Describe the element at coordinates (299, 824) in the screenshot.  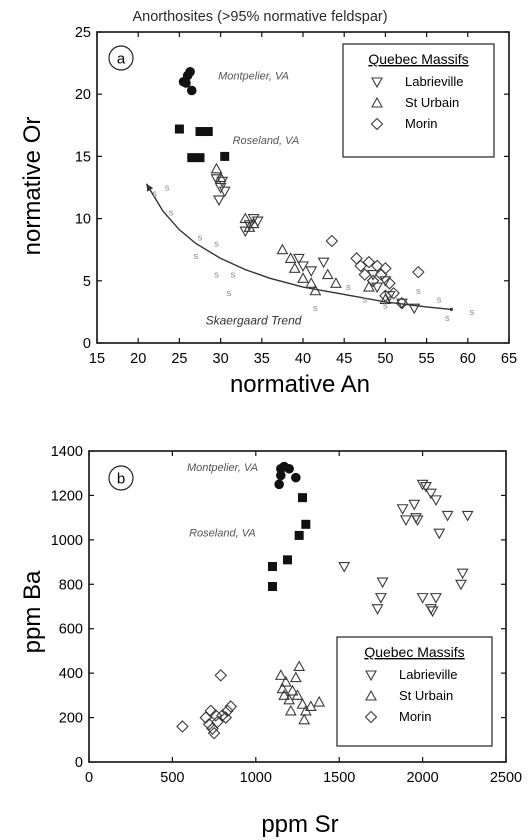
I see `panel-b-xlabel: ppm Sr` at that location.